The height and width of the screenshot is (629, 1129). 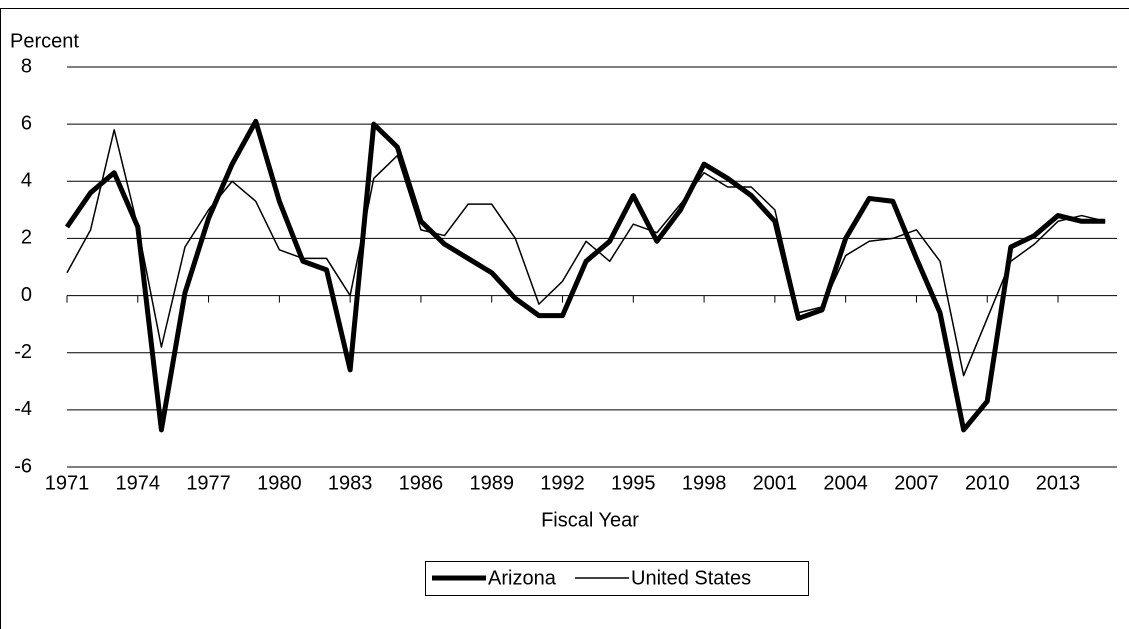 I want to click on y-tick-label: 0, so click(x=26, y=295).